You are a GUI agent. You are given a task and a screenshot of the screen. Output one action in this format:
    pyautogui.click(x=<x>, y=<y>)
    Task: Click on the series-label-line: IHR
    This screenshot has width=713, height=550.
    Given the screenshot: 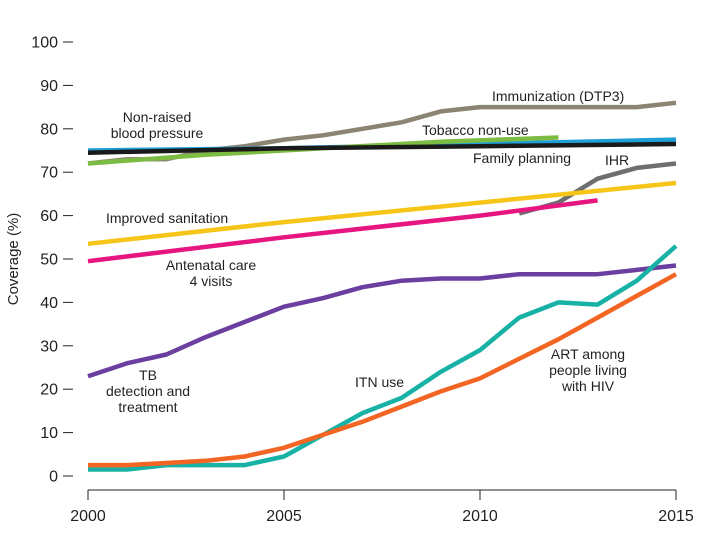 What is the action you would take?
    pyautogui.click(x=617, y=160)
    